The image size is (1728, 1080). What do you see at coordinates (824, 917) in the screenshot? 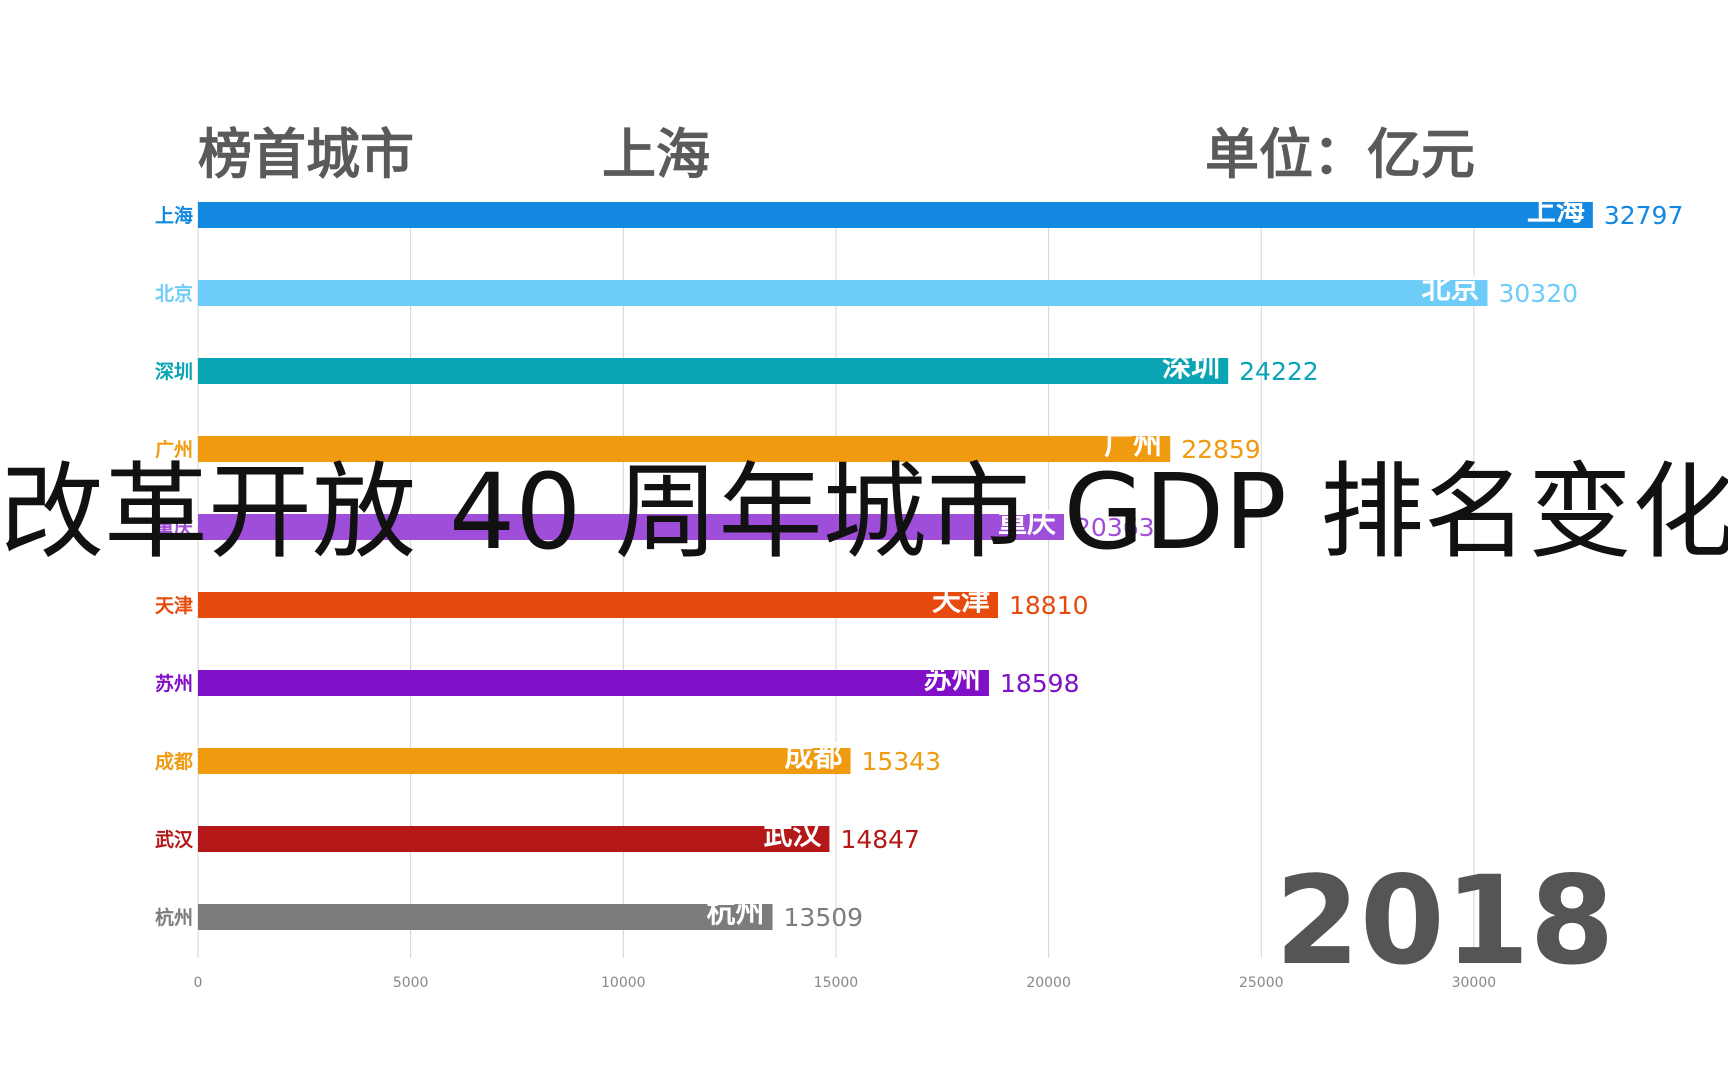
I see `value-label: 13509` at bounding box center [824, 917].